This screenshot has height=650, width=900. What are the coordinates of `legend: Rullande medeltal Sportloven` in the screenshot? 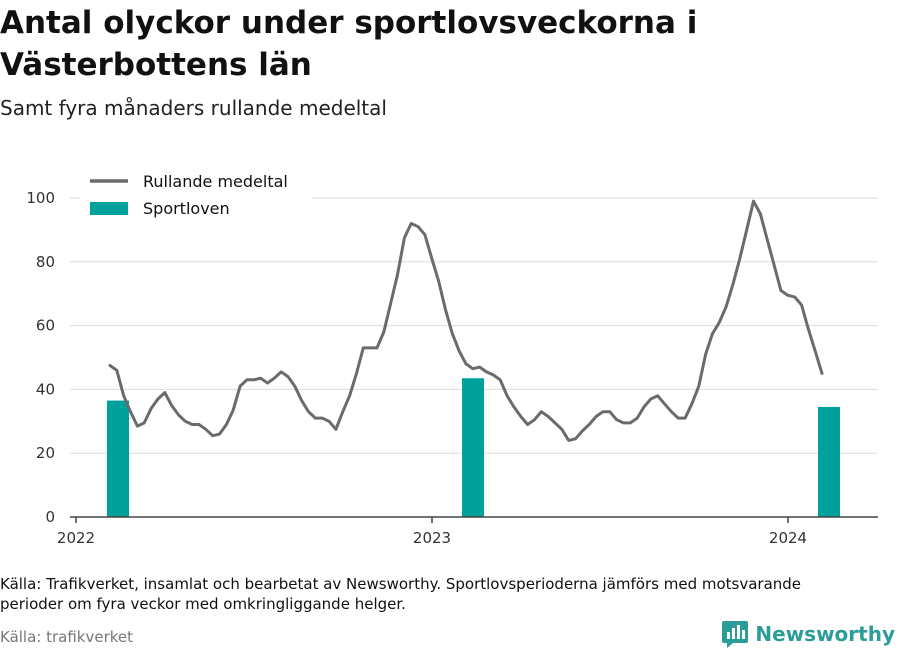 It's located at (196, 199).